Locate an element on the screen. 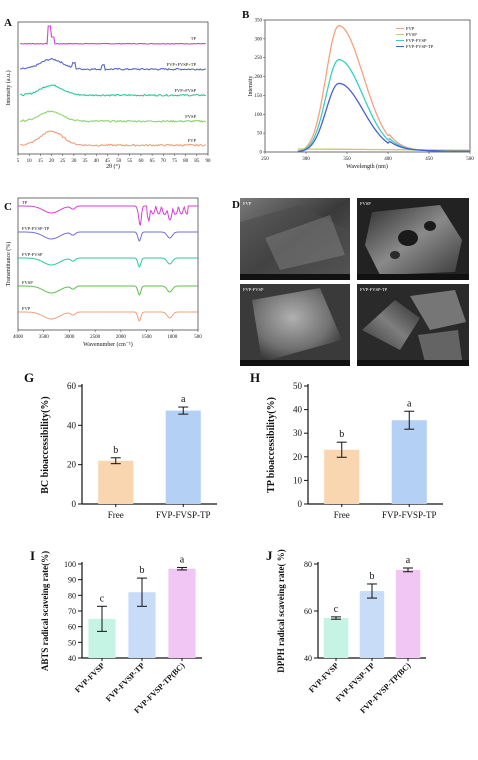 The width and height of the screenshot is (478, 760). category-label: FVP-FVSP-TP is located at coordinates (409, 515).